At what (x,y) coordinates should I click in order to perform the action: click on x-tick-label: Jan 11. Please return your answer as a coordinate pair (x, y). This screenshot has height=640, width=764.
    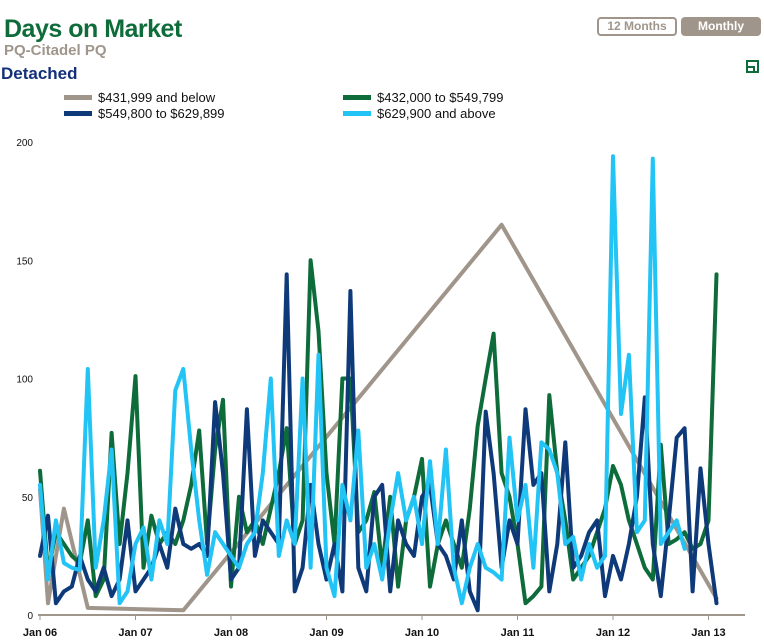
    Looking at the image, I should click on (518, 633).